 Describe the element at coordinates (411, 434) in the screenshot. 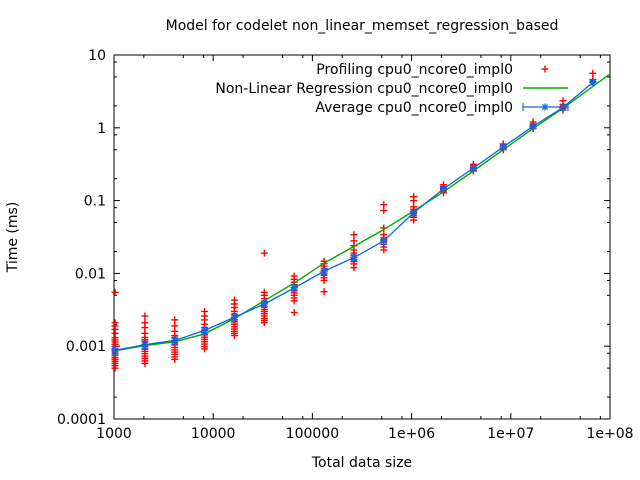

I see `x-tick-label: 1e+06` at that location.